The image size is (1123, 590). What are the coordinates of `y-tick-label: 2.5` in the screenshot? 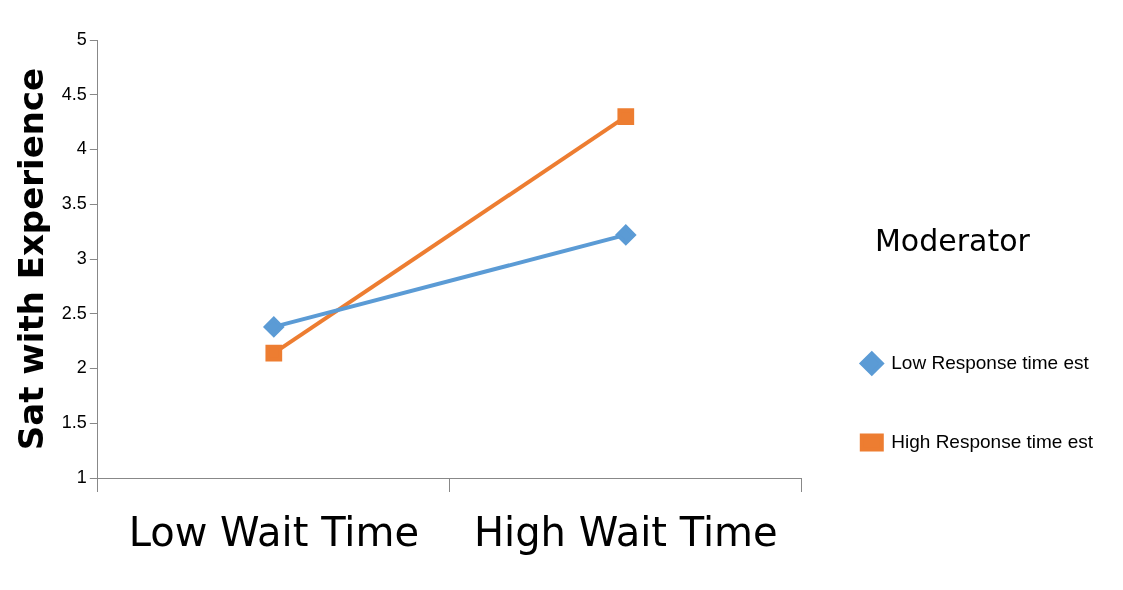 It's located at (74, 312).